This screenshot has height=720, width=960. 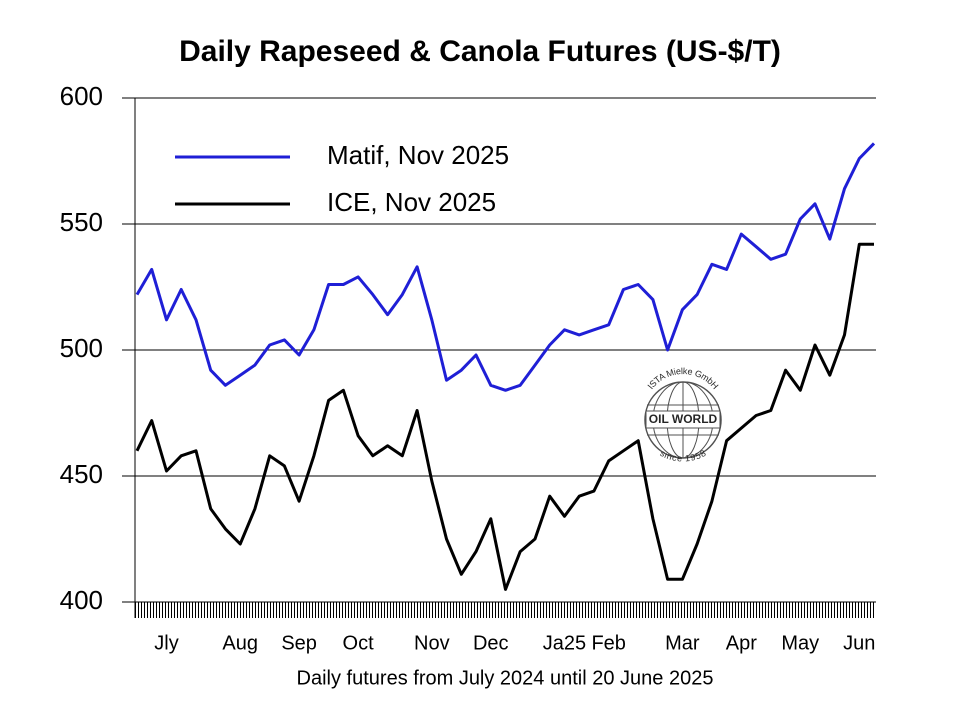 What do you see at coordinates (491, 643) in the screenshot?
I see `x-tick-label: Dec` at bounding box center [491, 643].